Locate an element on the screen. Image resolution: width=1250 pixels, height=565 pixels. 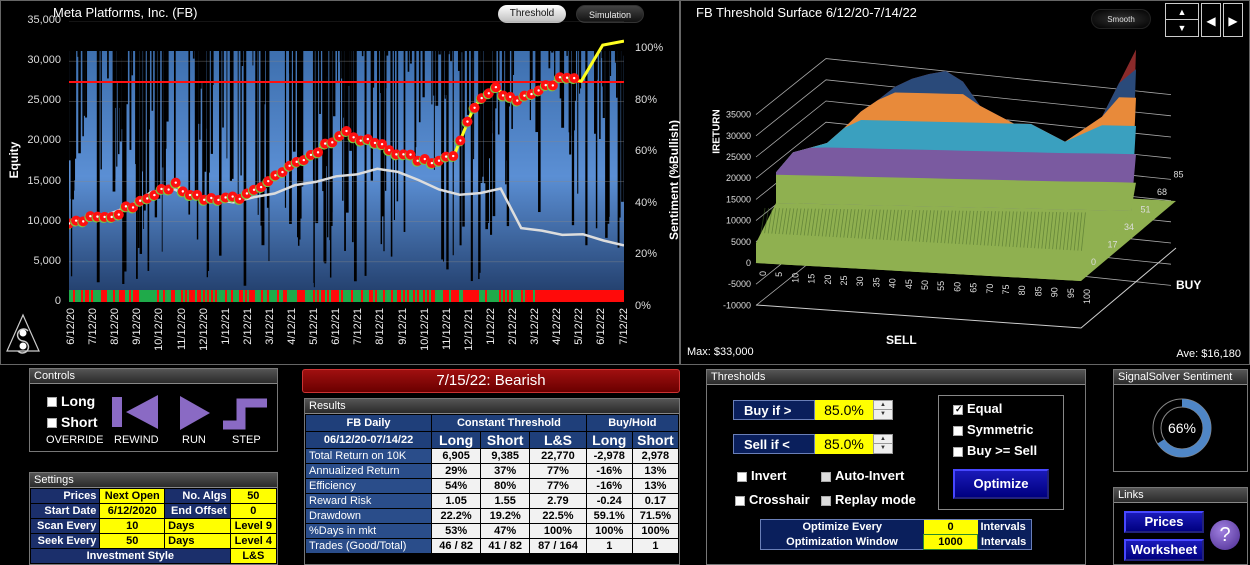
help-button: ? is located at coordinates (1225, 535).